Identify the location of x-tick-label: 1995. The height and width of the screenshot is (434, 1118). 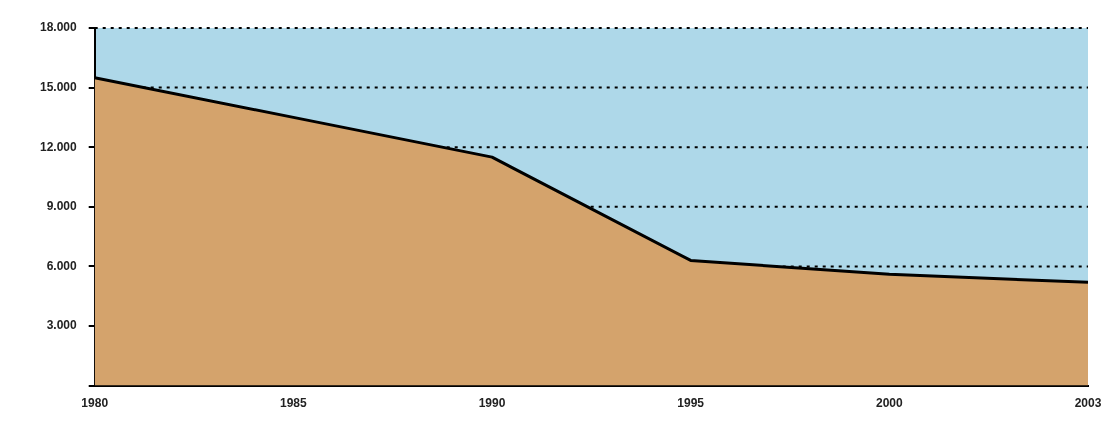
(691, 403).